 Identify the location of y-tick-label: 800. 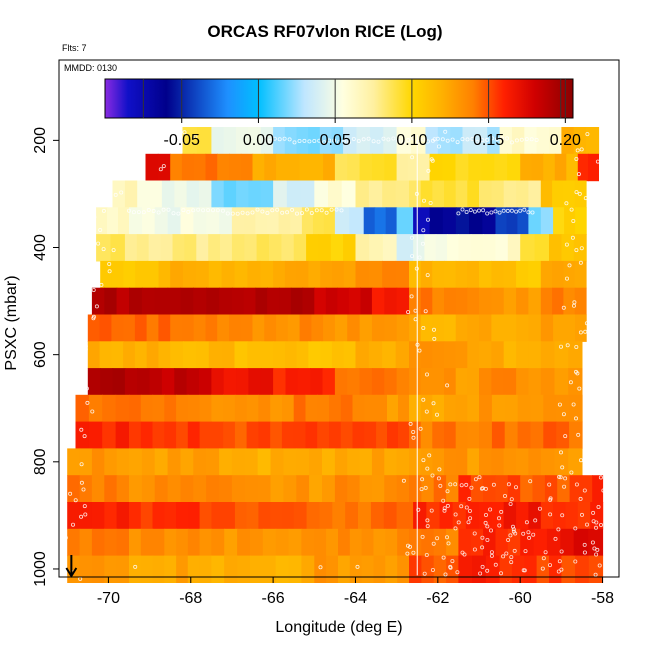
(40, 461).